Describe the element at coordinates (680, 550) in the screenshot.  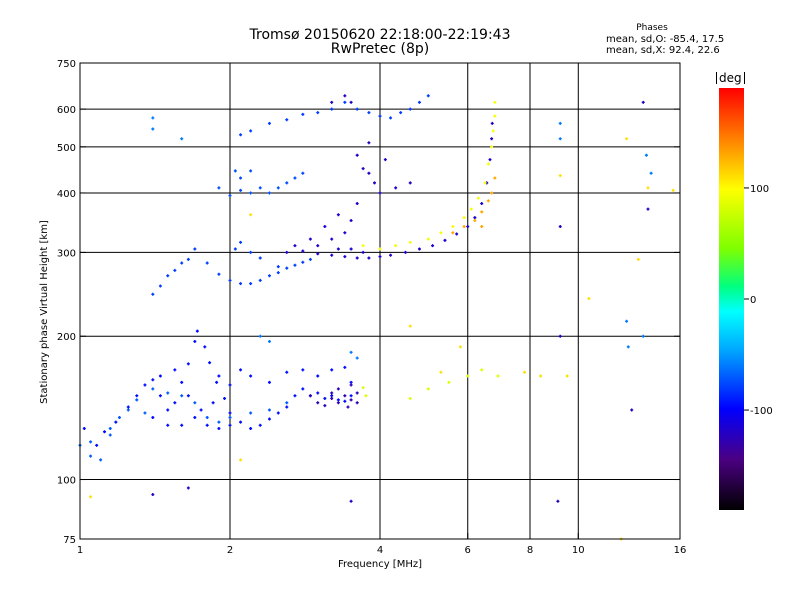
I see `x-tick-label: 16` at that location.